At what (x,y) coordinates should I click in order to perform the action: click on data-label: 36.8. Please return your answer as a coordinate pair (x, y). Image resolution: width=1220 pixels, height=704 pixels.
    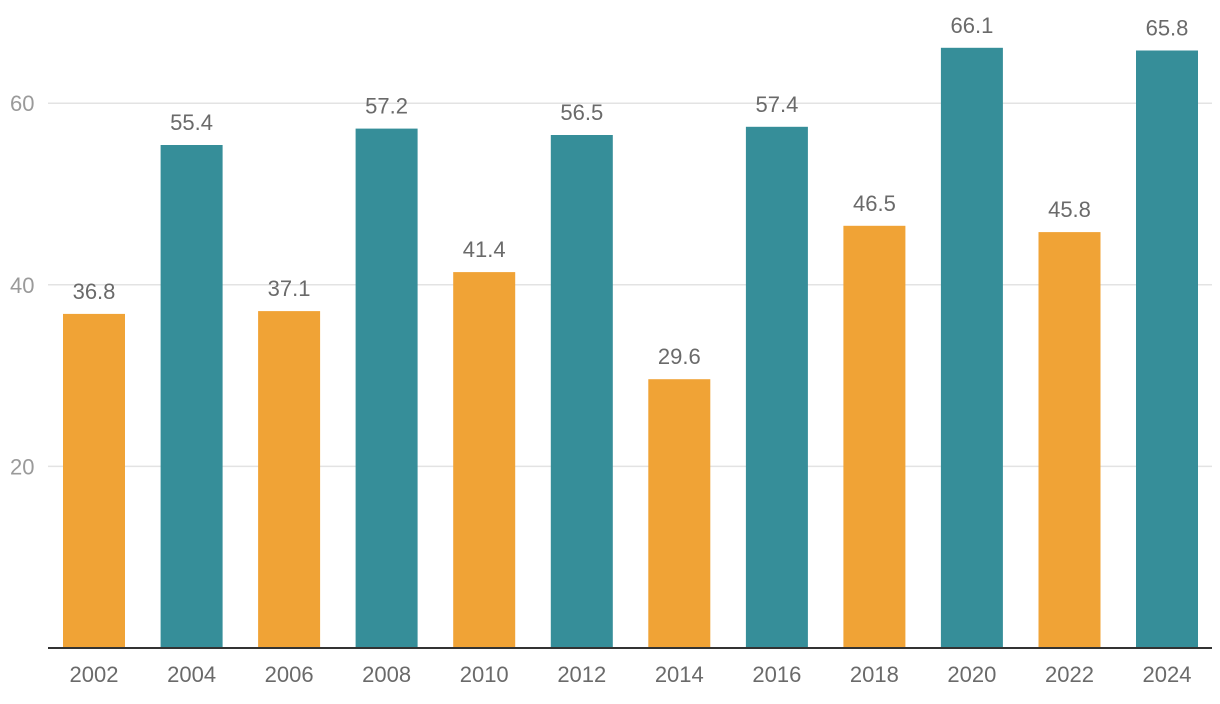
    Looking at the image, I should click on (94, 291).